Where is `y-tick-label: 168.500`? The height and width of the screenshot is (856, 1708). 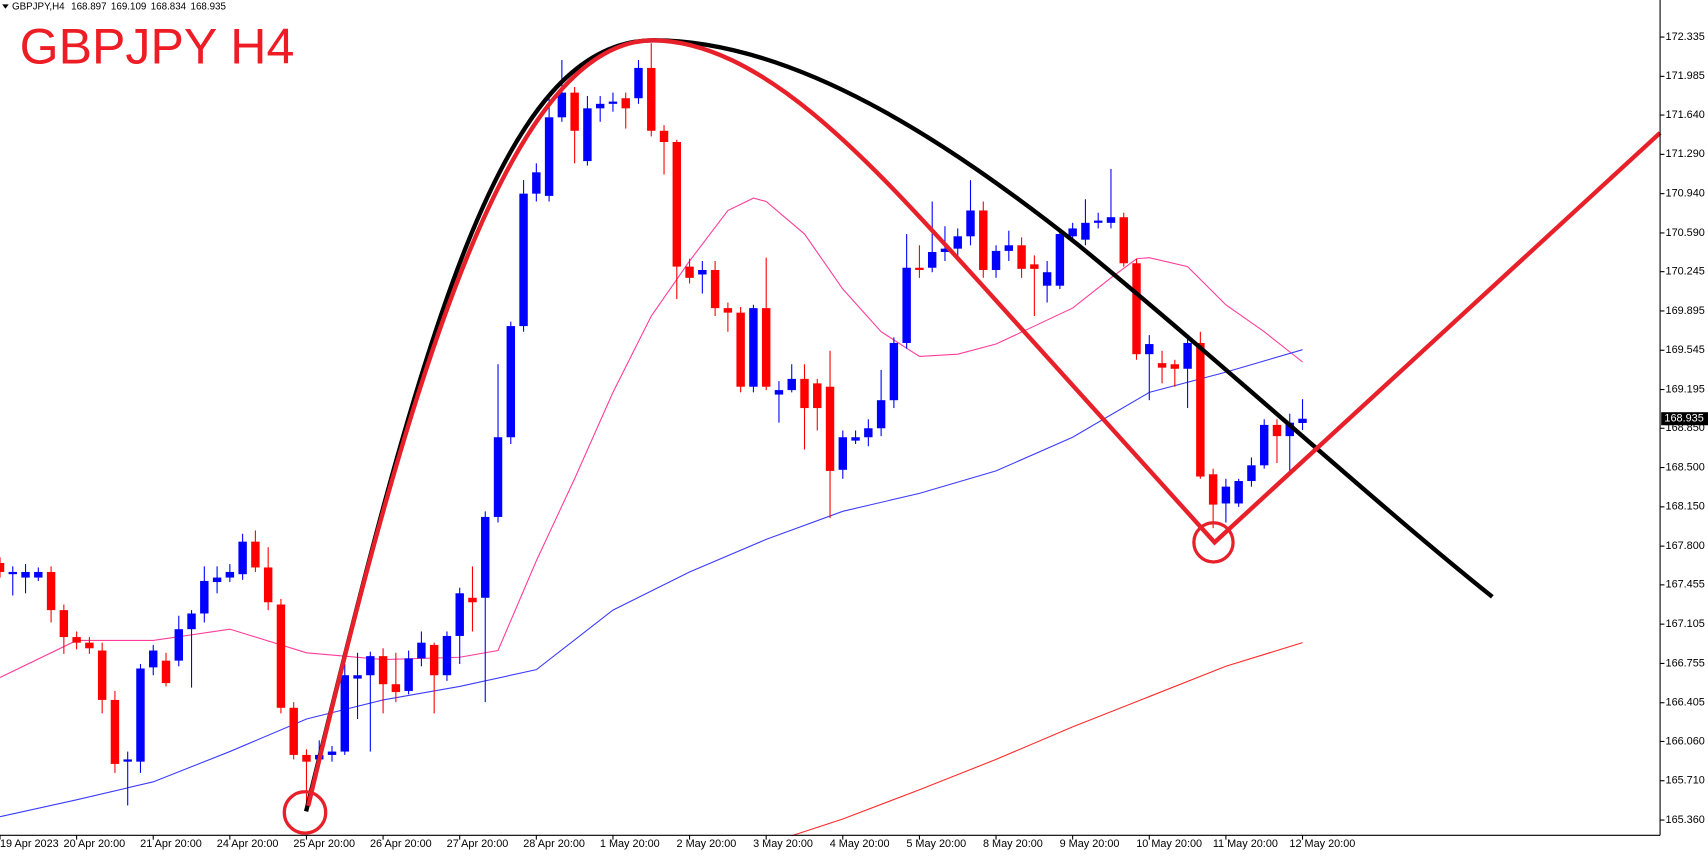 y-tick-label: 168.500 is located at coordinates (1685, 467).